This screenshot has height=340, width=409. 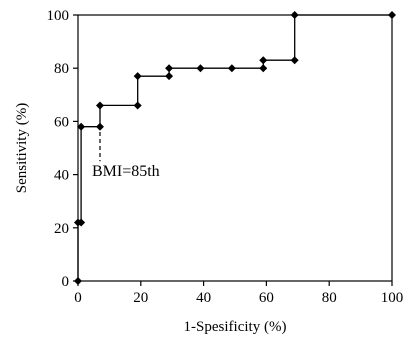 I want to click on x-tick-label: 40, so click(x=203, y=298).